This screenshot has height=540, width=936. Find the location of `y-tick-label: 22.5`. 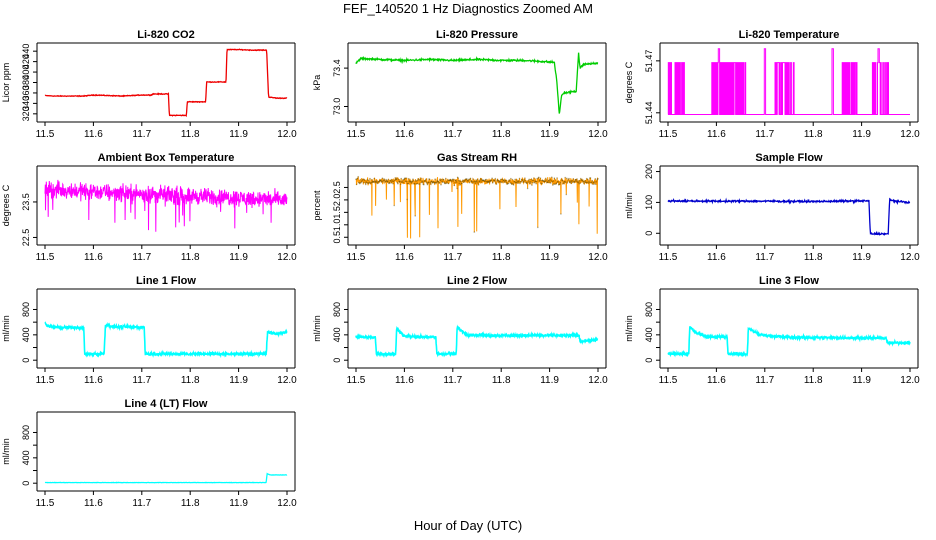

y-tick-label: 22.5 is located at coordinates (26, 238).